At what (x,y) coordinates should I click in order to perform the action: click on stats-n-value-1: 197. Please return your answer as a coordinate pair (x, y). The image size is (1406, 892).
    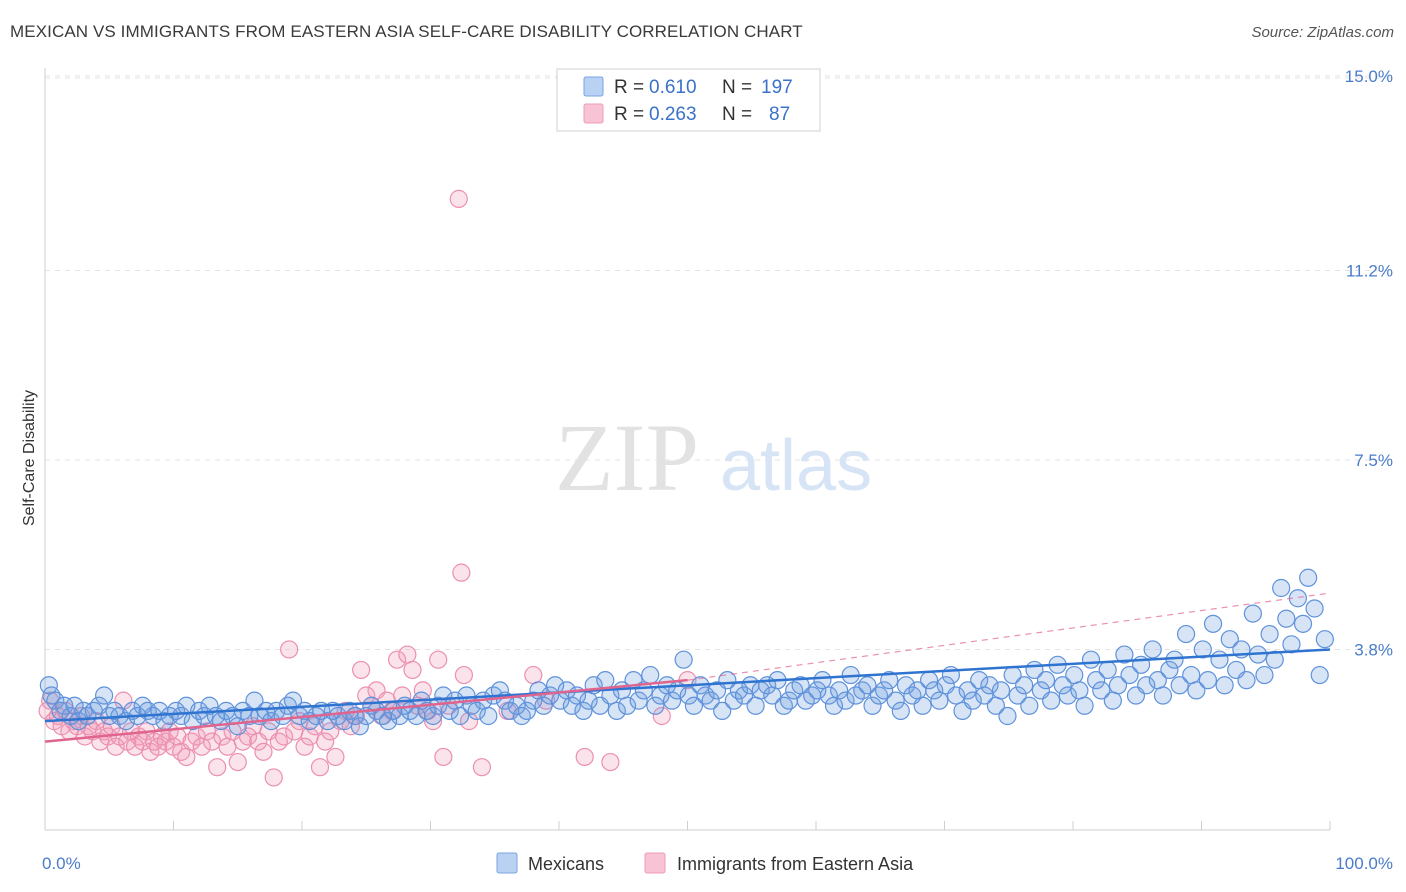
    Looking at the image, I should click on (777, 87).